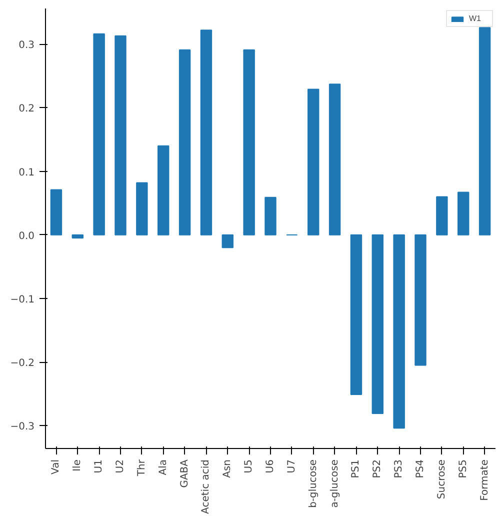  I want to click on x-tick-label: Ala, so click(163, 467).